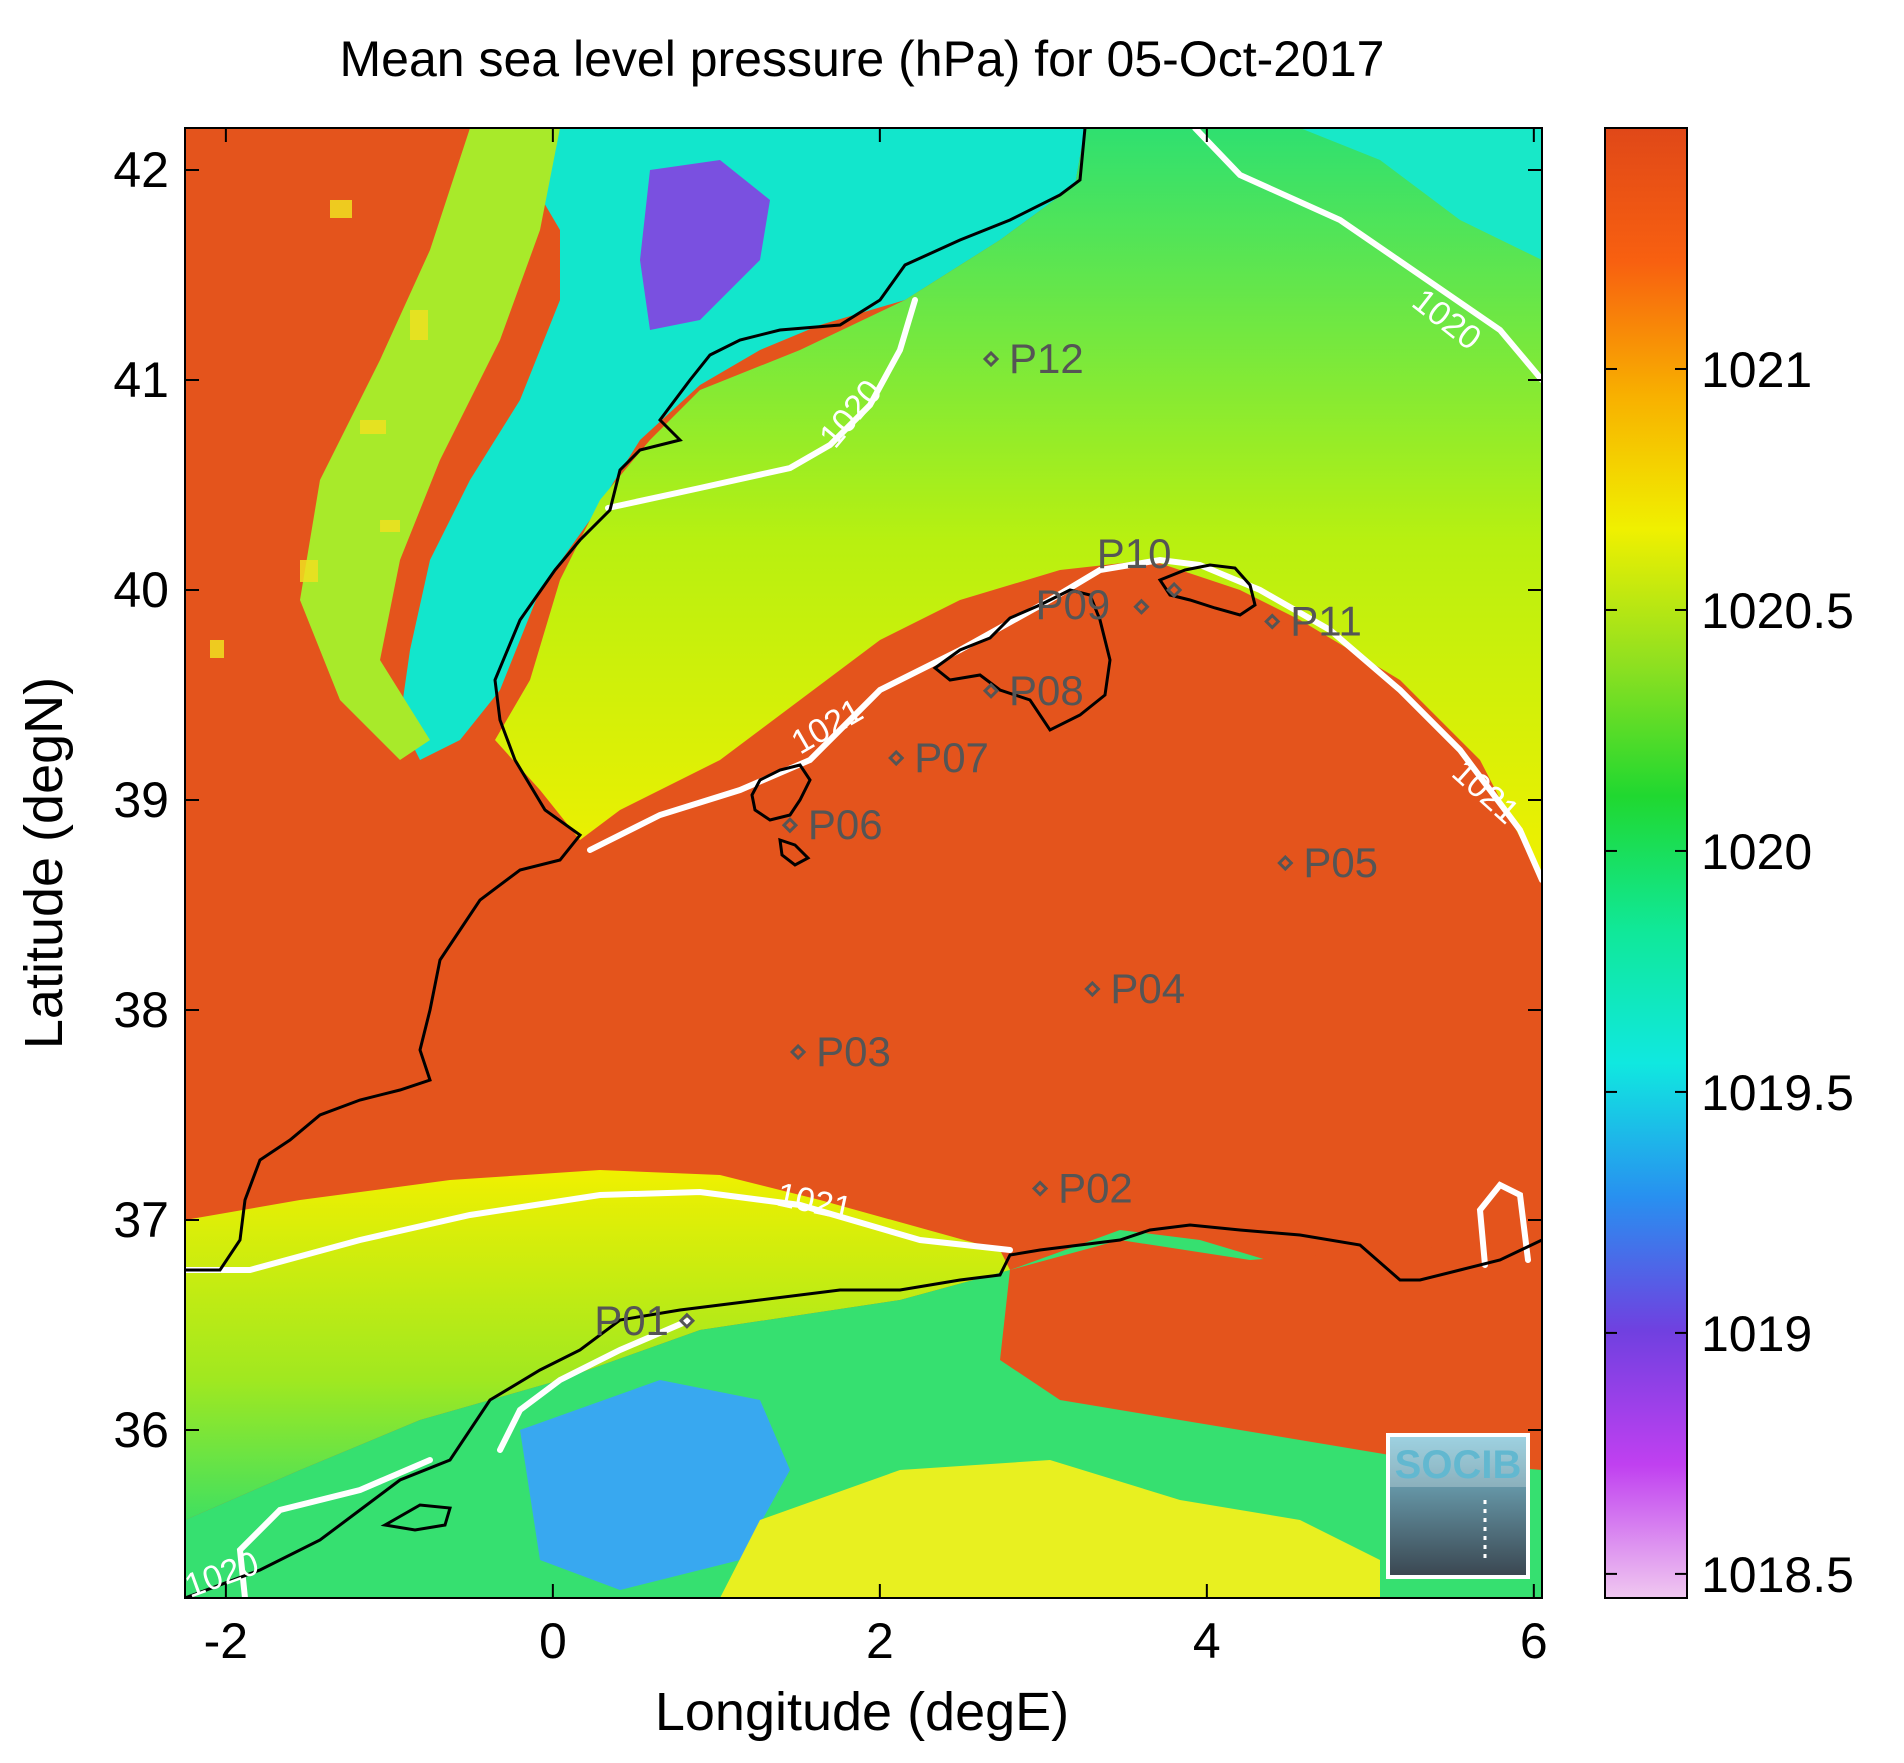  What do you see at coordinates (141, 380) in the screenshot?
I see `y-tick-label: 41` at bounding box center [141, 380].